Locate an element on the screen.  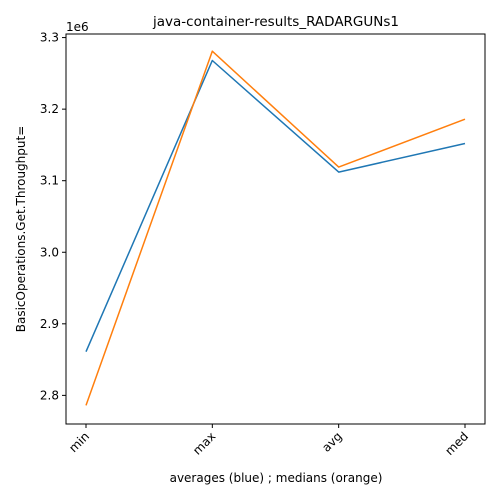
y-tick-label: 2.9 is located at coordinates (49, 324).